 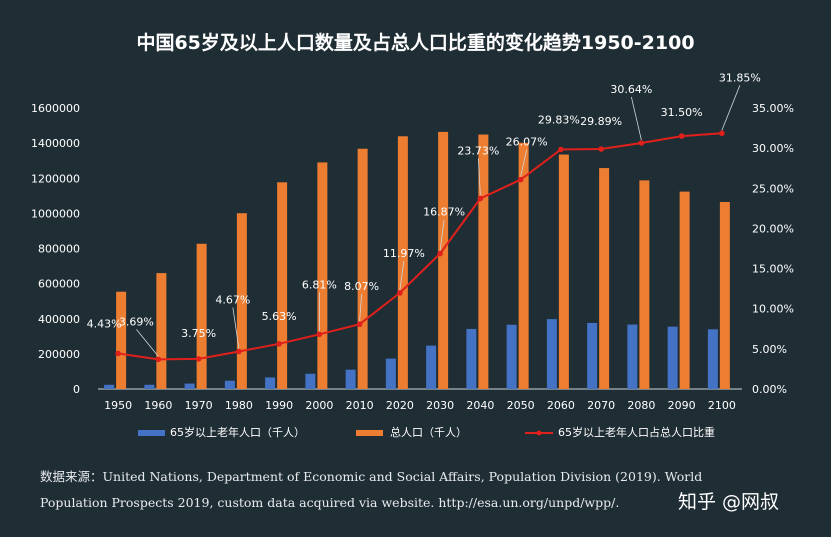 I want to click on left-axis-tick-label: 200000, so click(x=59, y=354).